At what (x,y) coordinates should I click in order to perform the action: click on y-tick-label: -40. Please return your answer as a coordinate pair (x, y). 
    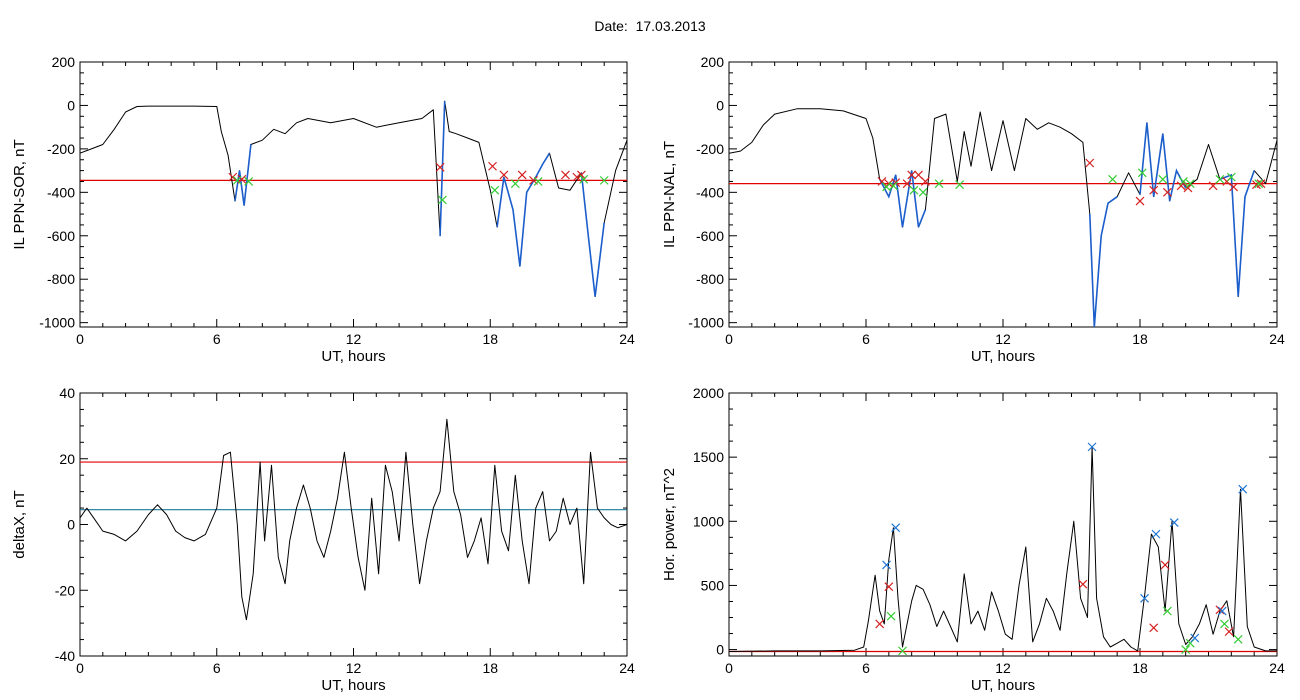
    Looking at the image, I should click on (65, 656).